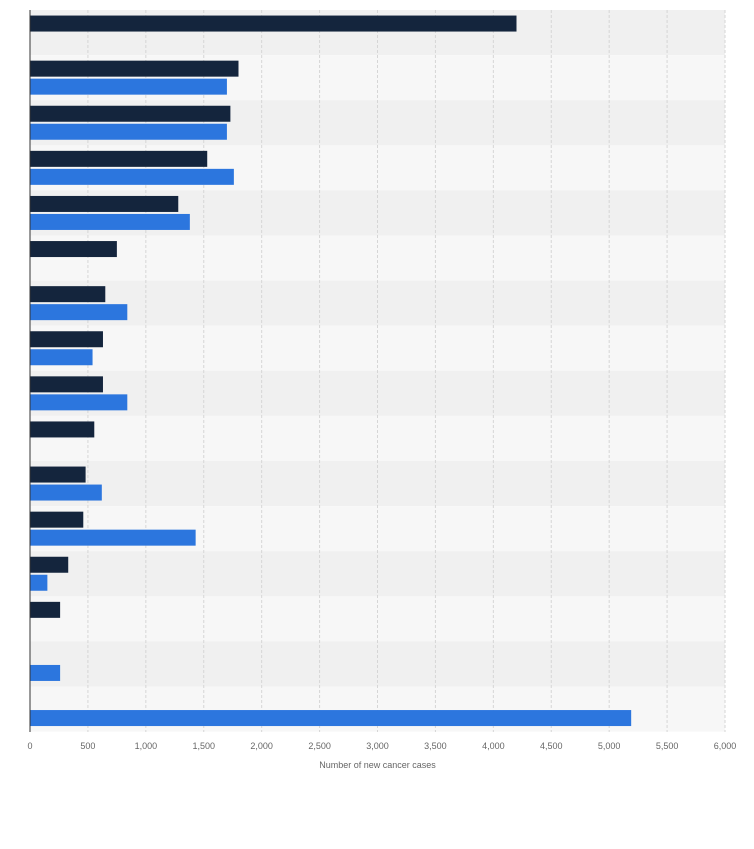  I want to click on x-tick-label: 3,000, so click(377, 746).